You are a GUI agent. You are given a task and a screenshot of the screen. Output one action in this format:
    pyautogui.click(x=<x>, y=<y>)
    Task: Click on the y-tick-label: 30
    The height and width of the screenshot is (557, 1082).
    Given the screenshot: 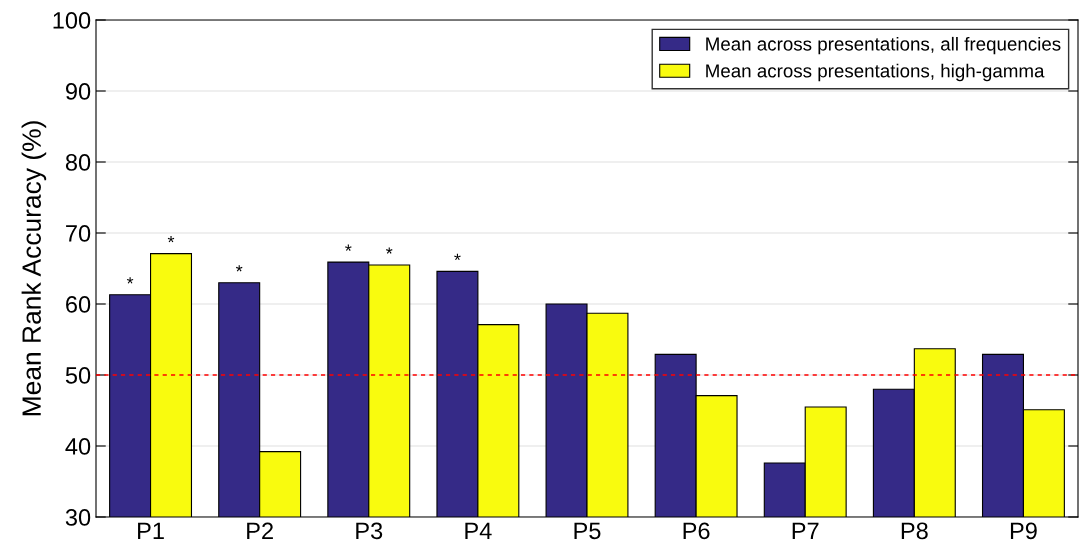 What is the action you would take?
    pyautogui.click(x=78, y=517)
    